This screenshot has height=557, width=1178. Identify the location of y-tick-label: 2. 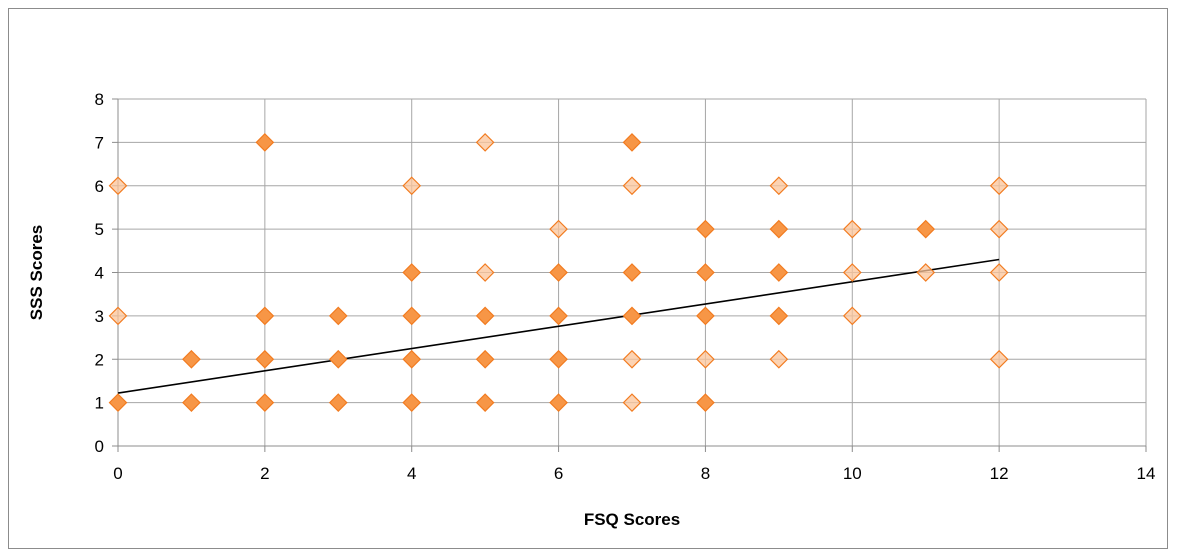
(99, 359).